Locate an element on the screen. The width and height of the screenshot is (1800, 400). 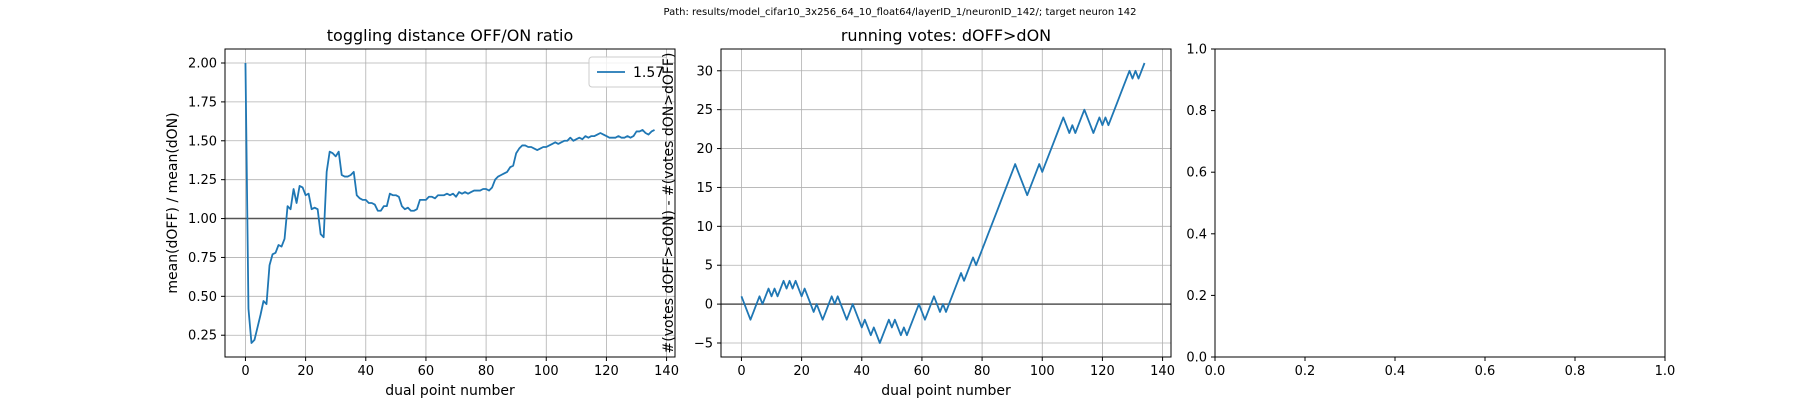
votes-chart-title: running votes: dOFF>dON is located at coordinates (946, 35).